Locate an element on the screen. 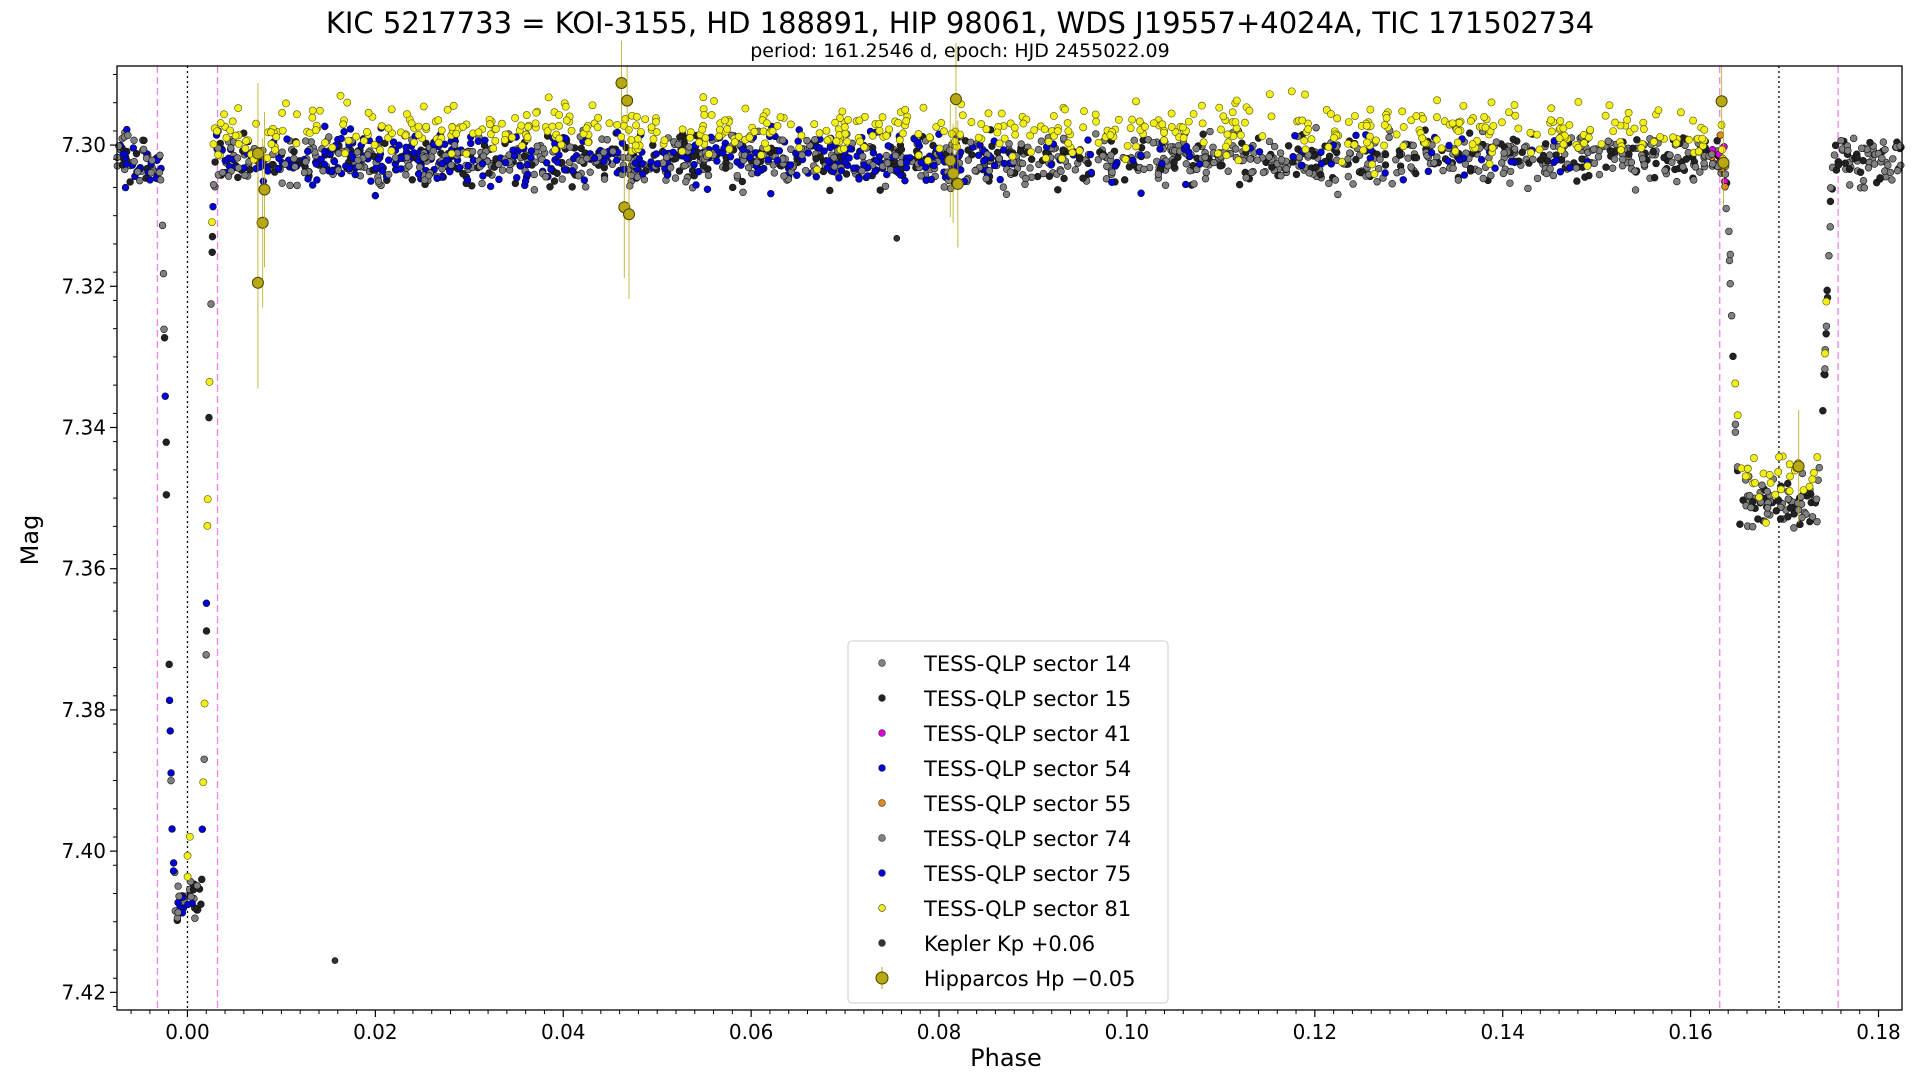  legend-label: TESS-QLP sector 15 is located at coordinates (1027, 699).